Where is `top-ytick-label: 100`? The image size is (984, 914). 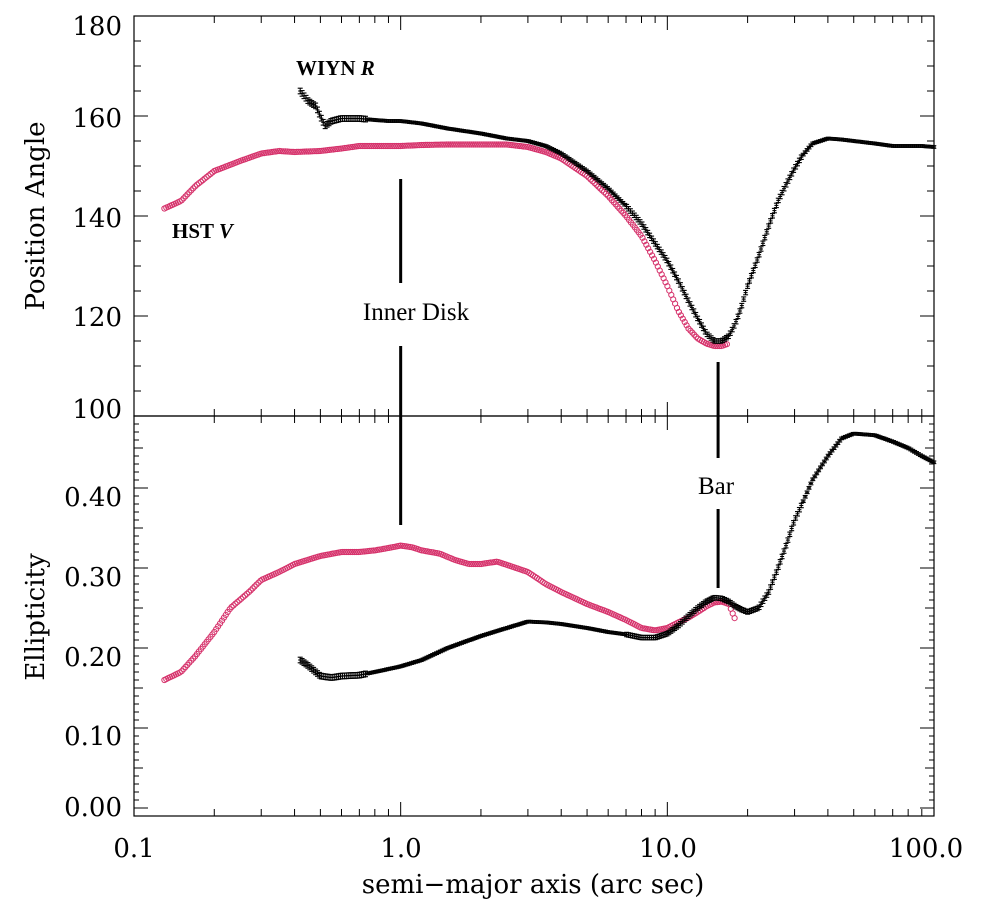
top-ytick-label: 100 is located at coordinates (97, 410).